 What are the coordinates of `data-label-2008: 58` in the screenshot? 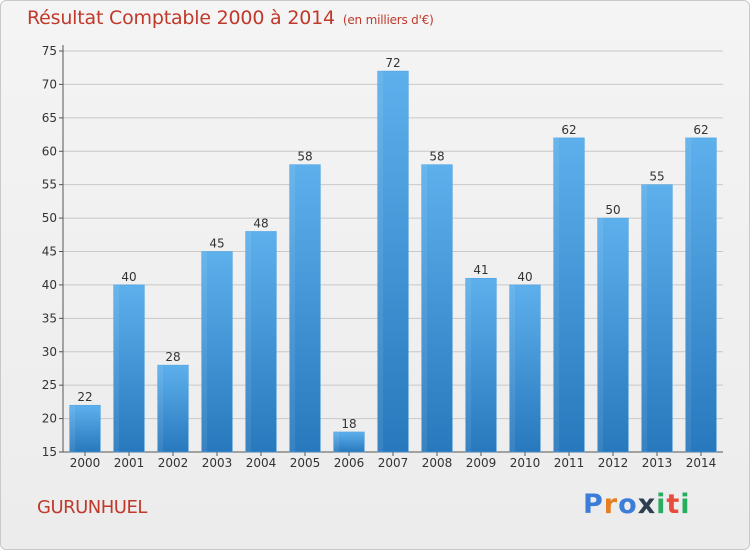 It's located at (436, 157).